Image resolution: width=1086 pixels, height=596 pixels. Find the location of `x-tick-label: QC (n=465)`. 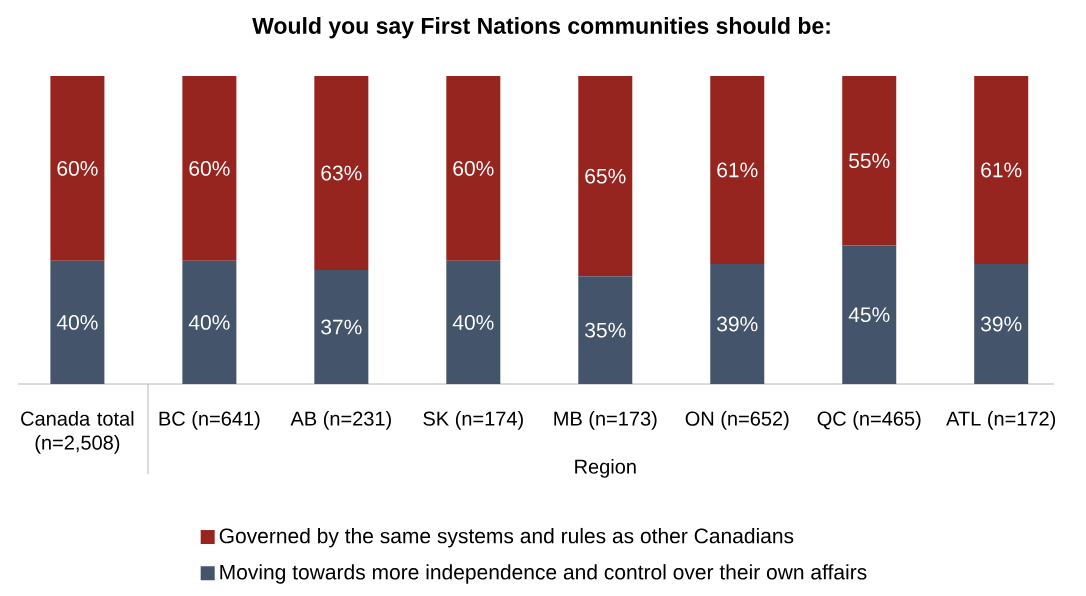

x-tick-label: QC (n=465) is located at coordinates (869, 420).